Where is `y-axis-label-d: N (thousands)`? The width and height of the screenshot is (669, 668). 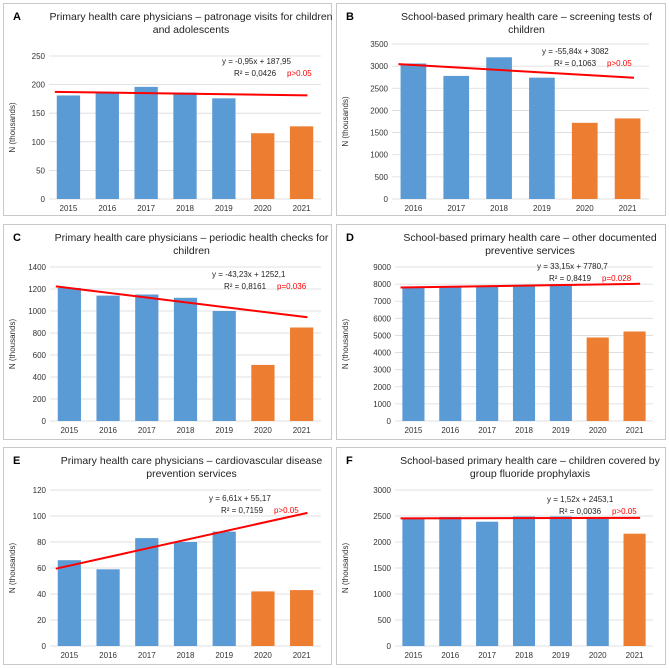 y-axis-label-d: N (thousands) is located at coordinates (345, 344).